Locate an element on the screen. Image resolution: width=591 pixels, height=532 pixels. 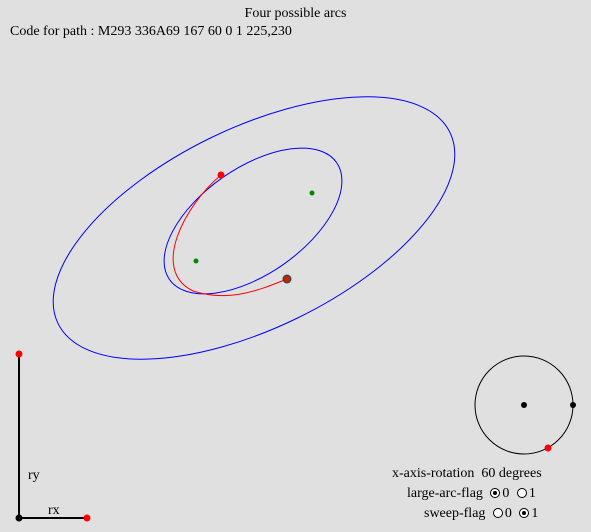
rotation-dial-center is located at coordinates (524, 405).